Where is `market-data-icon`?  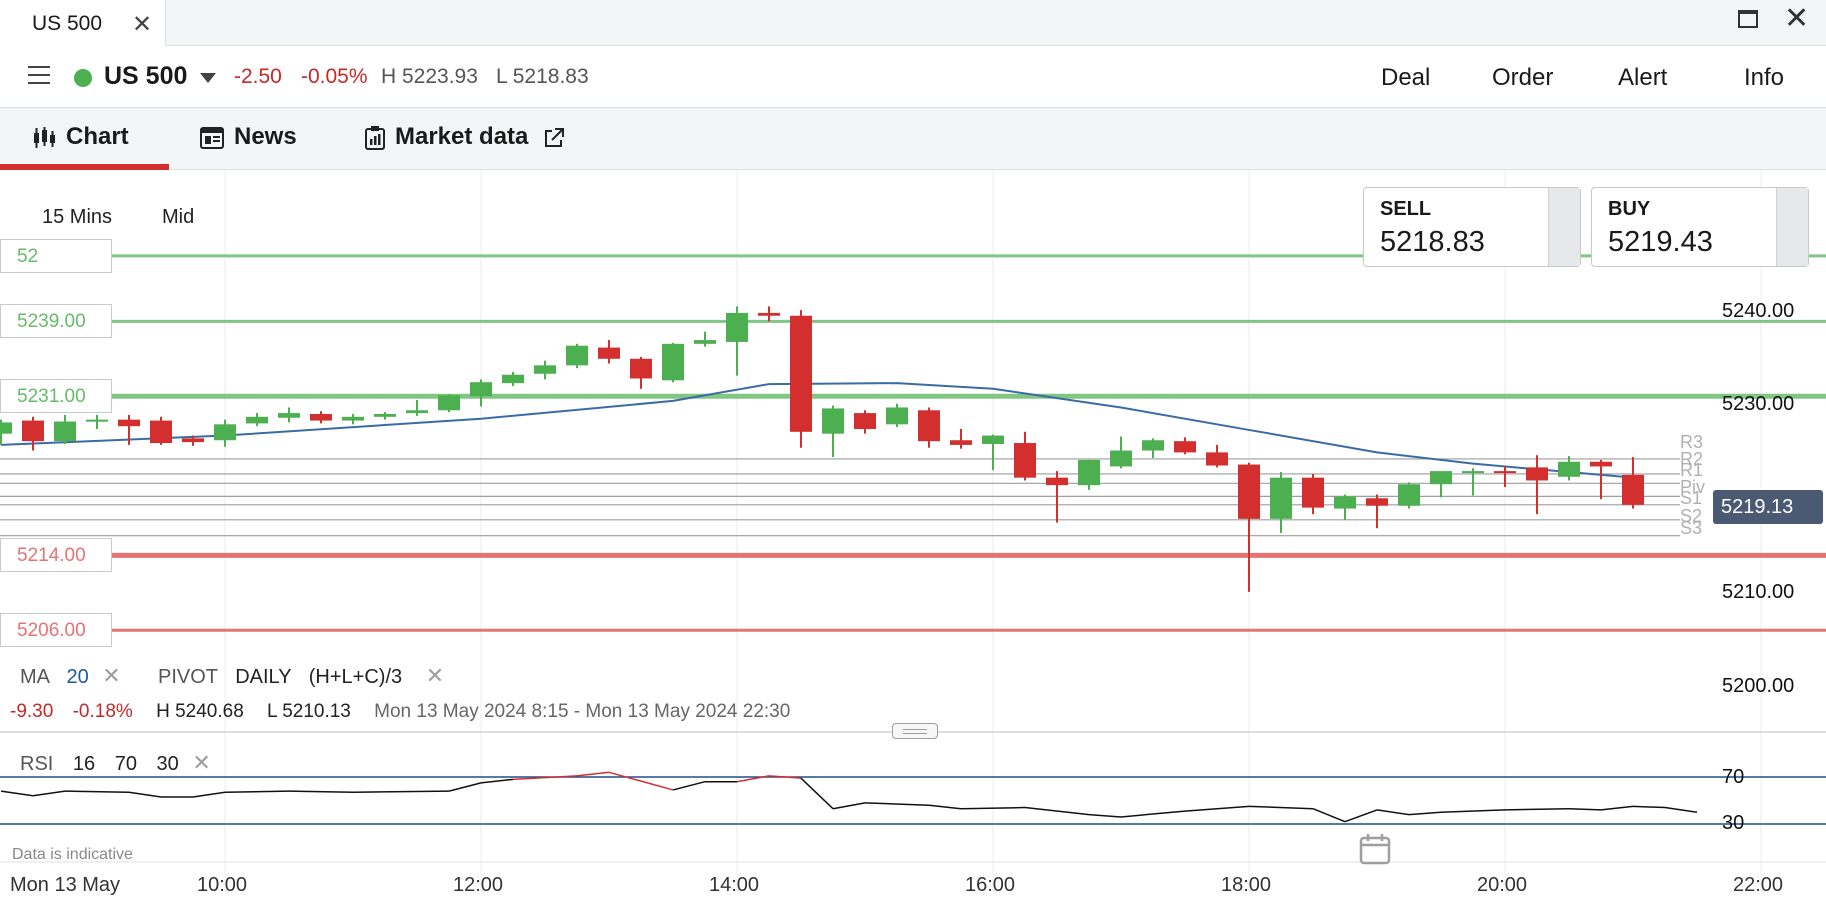 market-data-icon is located at coordinates (375, 137).